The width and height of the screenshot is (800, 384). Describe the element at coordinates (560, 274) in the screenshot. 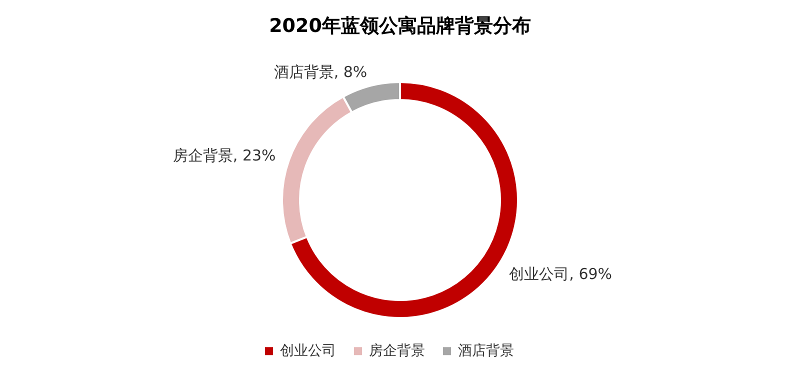

I see `data-label: 创业公司, 69%` at that location.